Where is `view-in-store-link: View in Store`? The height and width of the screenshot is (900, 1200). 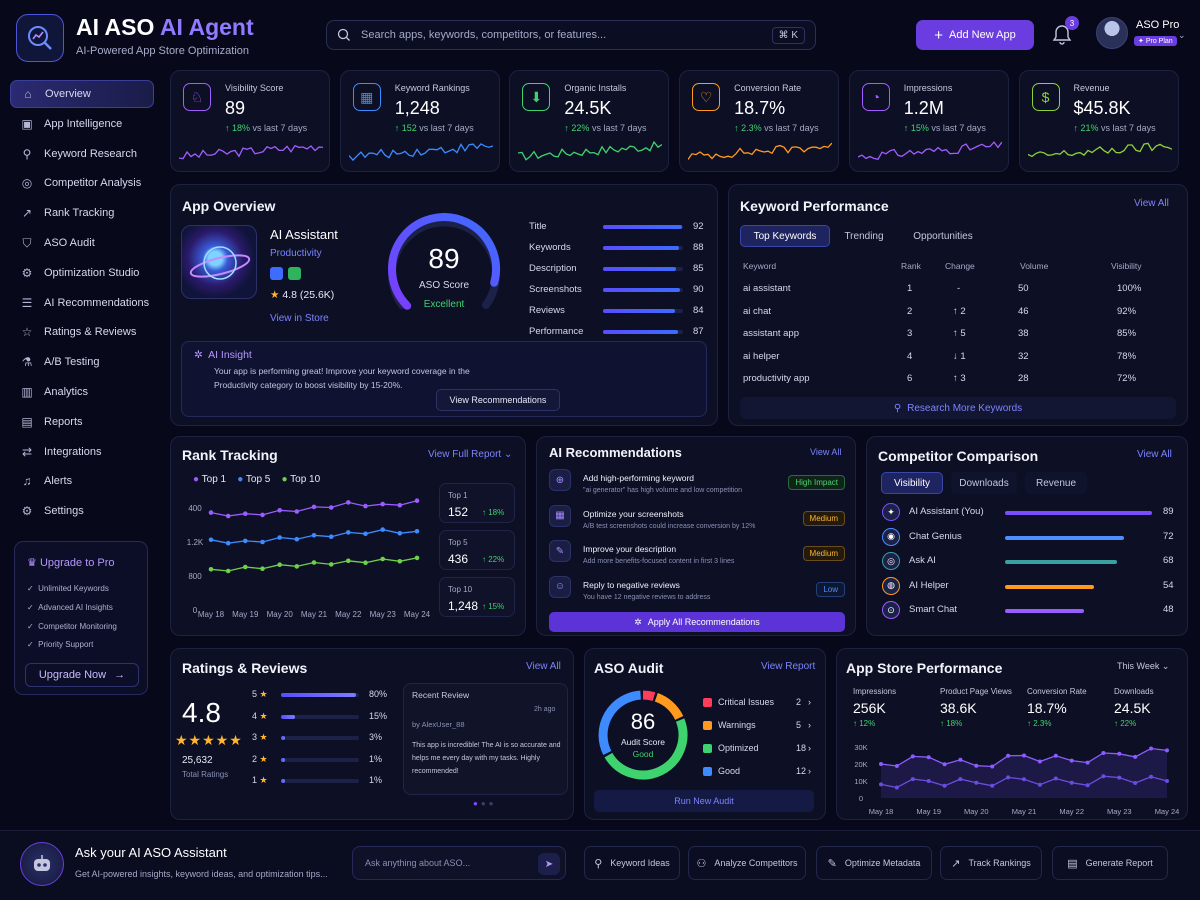 view-in-store-link: View in Store is located at coordinates (299, 318).